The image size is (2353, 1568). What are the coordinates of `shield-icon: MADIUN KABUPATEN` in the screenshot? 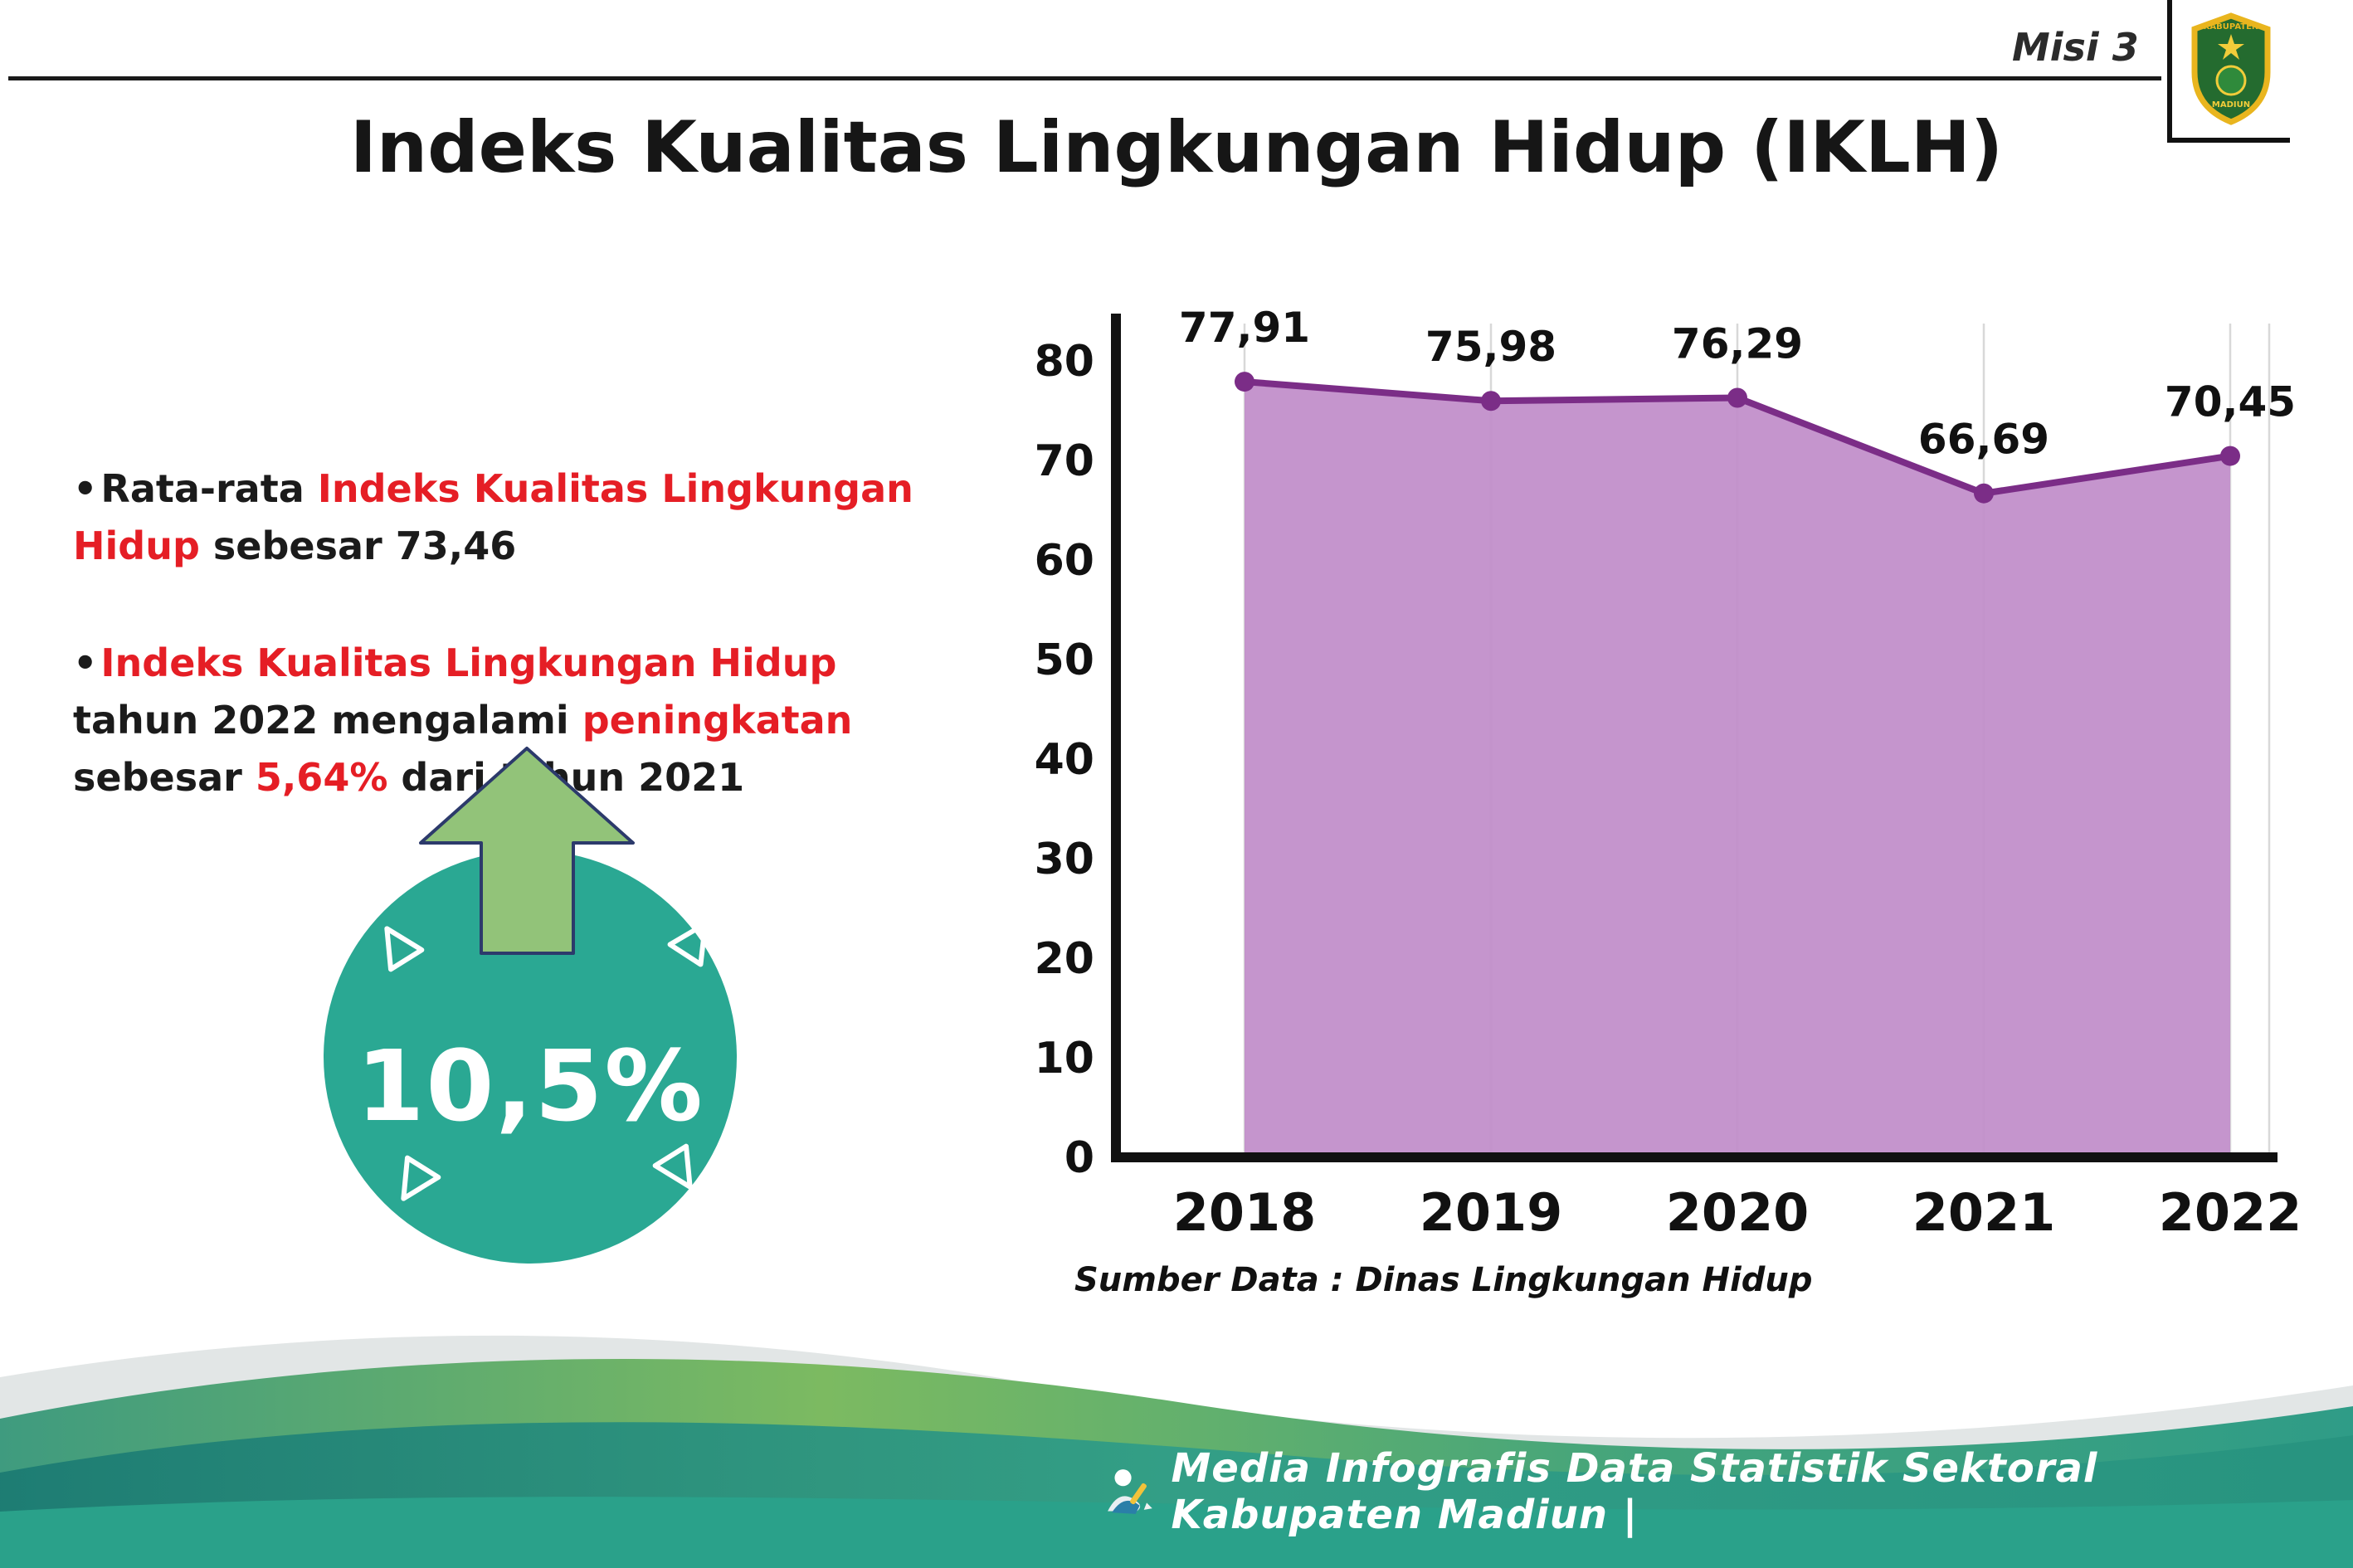 It's located at (2231, 68).